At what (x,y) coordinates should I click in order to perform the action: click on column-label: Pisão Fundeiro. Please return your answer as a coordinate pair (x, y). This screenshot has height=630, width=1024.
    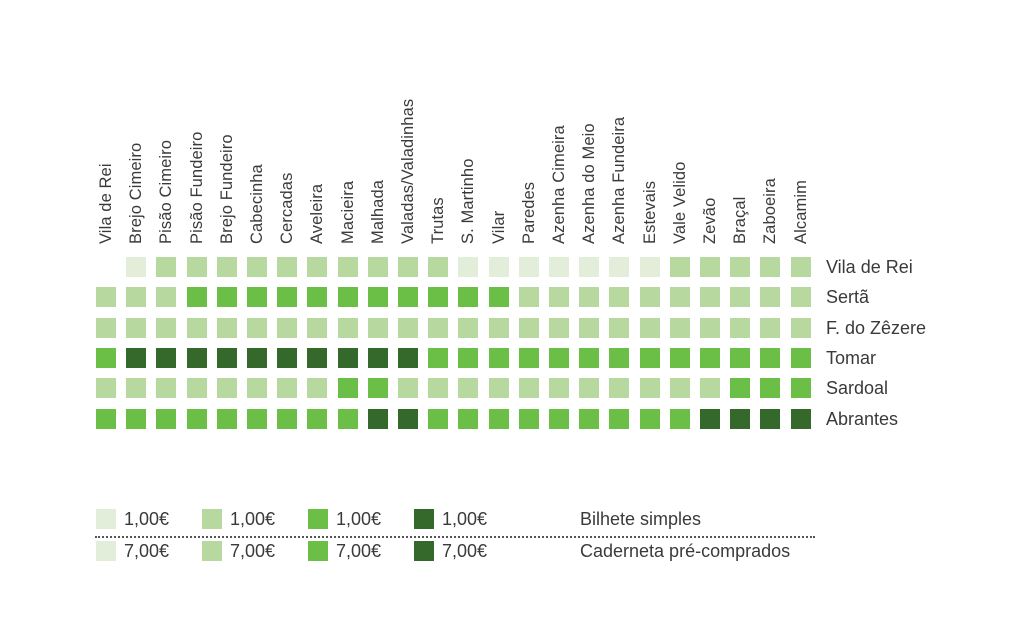
    Looking at the image, I should click on (196, 187).